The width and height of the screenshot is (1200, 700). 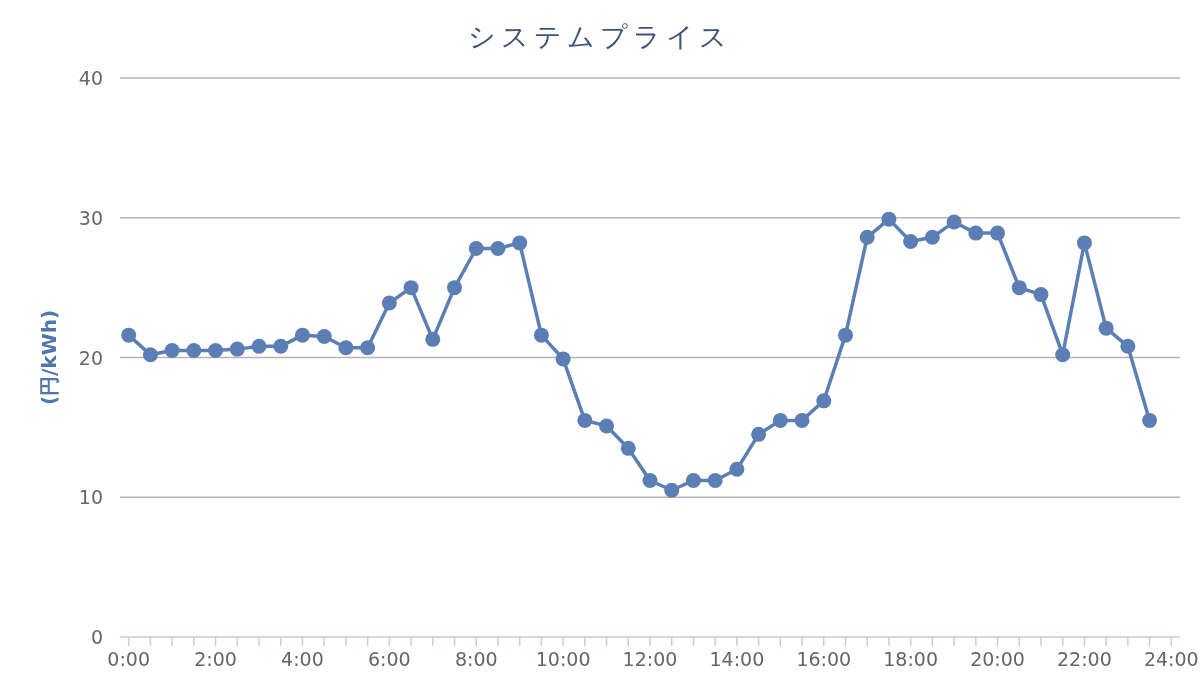 I want to click on x-tick-label: 0:00, so click(x=129, y=659).